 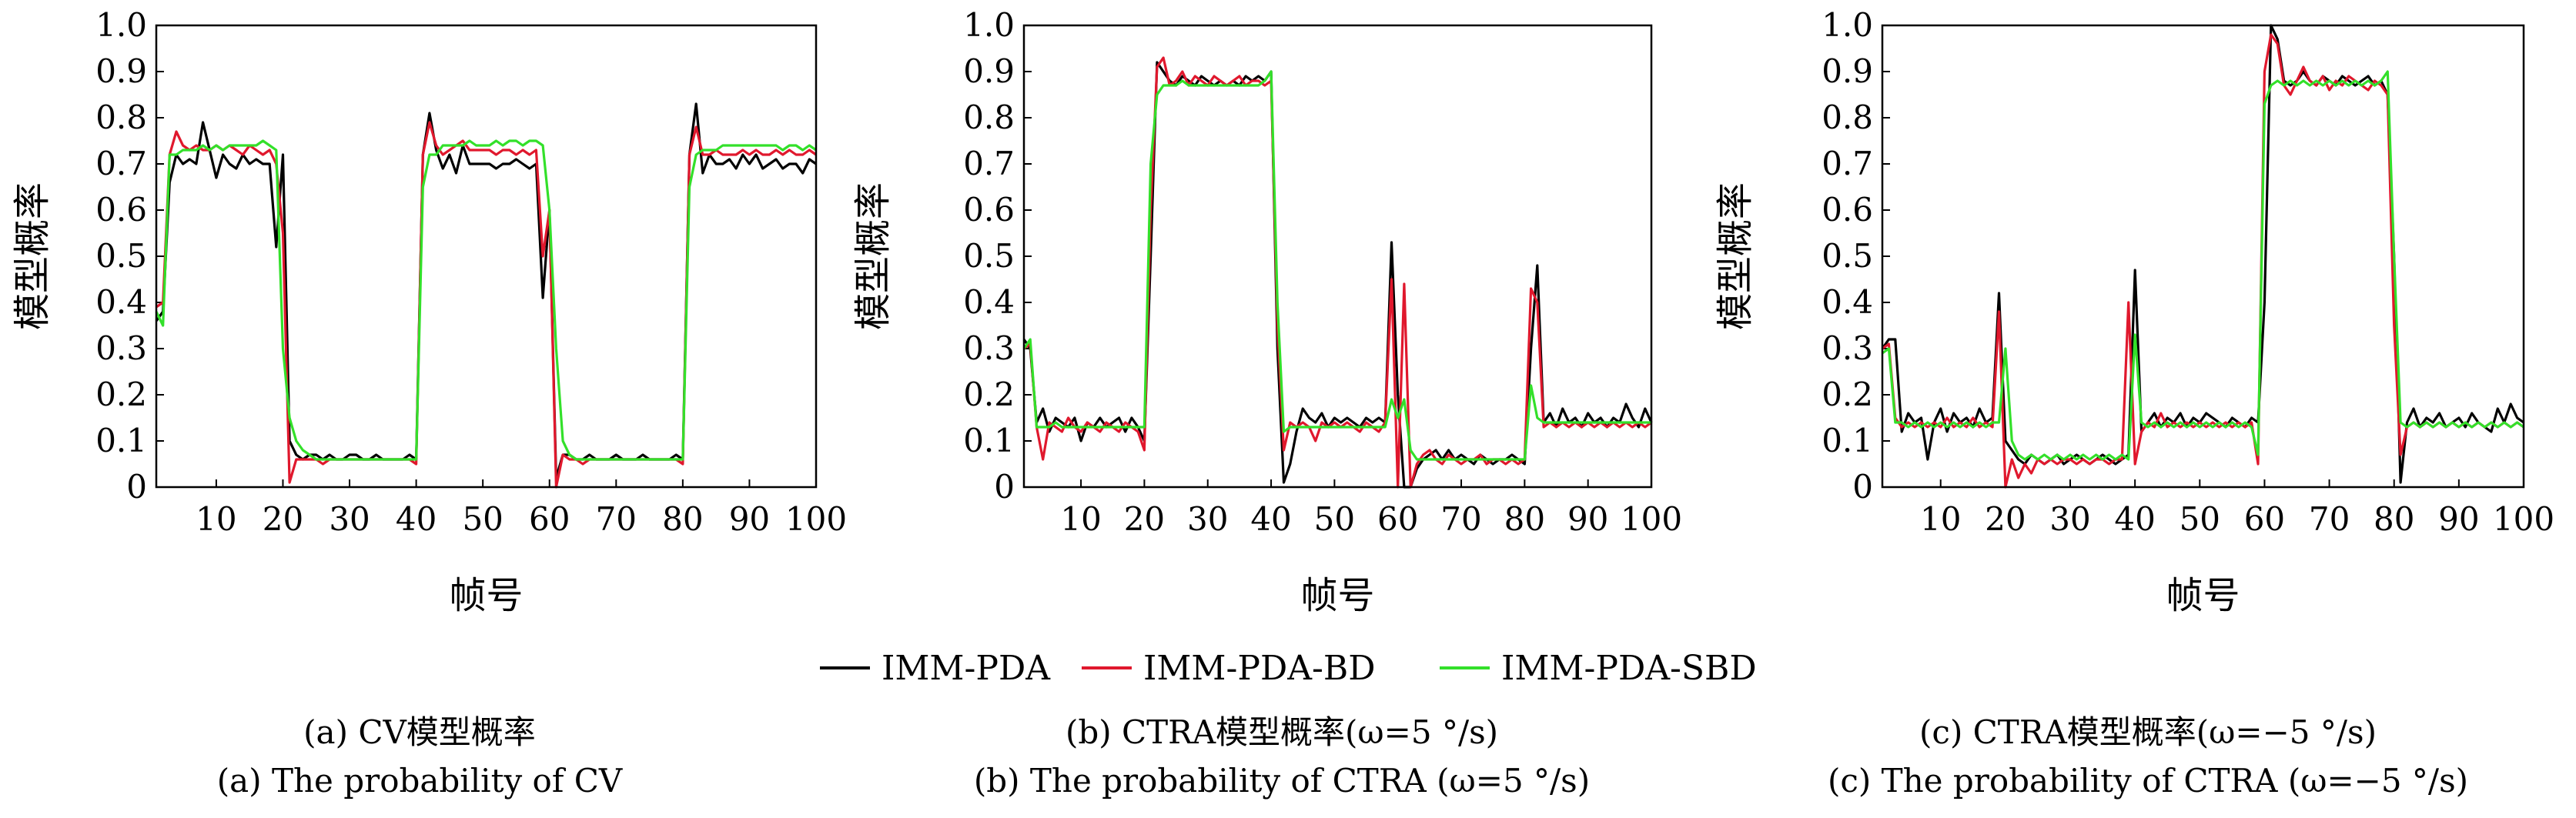 I want to click on caption-c-cn: (c) CTRA模型概率(ω=−5 °/s), so click(x=2148, y=732).